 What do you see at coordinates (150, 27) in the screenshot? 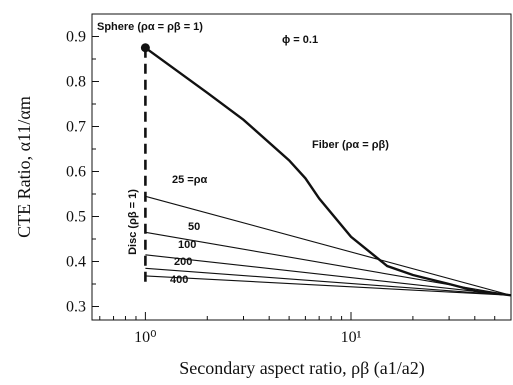
I see `sphere-label: Sphere (ρα = ρβ = 1)` at bounding box center [150, 27].